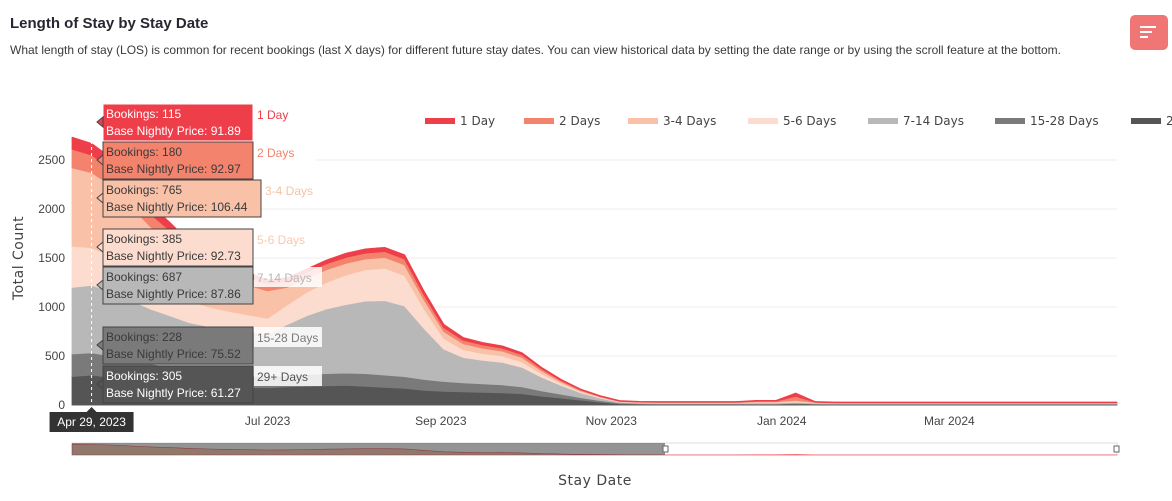  I want to click on legend-item-29-days: 29+ Days, so click(1151, 121).